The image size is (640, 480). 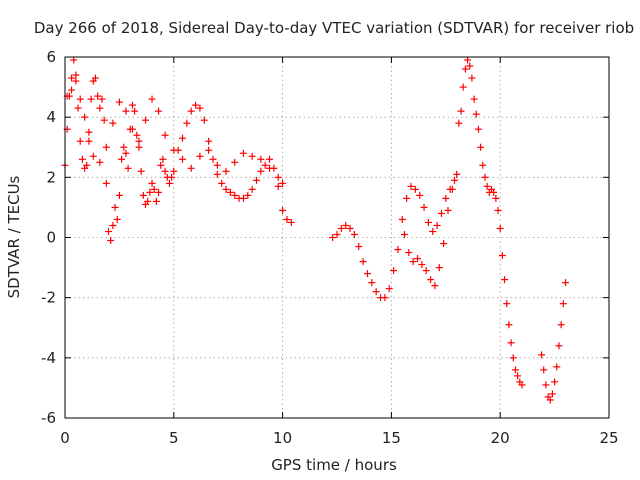 I want to click on x-tick-label: 0, so click(x=65, y=438).